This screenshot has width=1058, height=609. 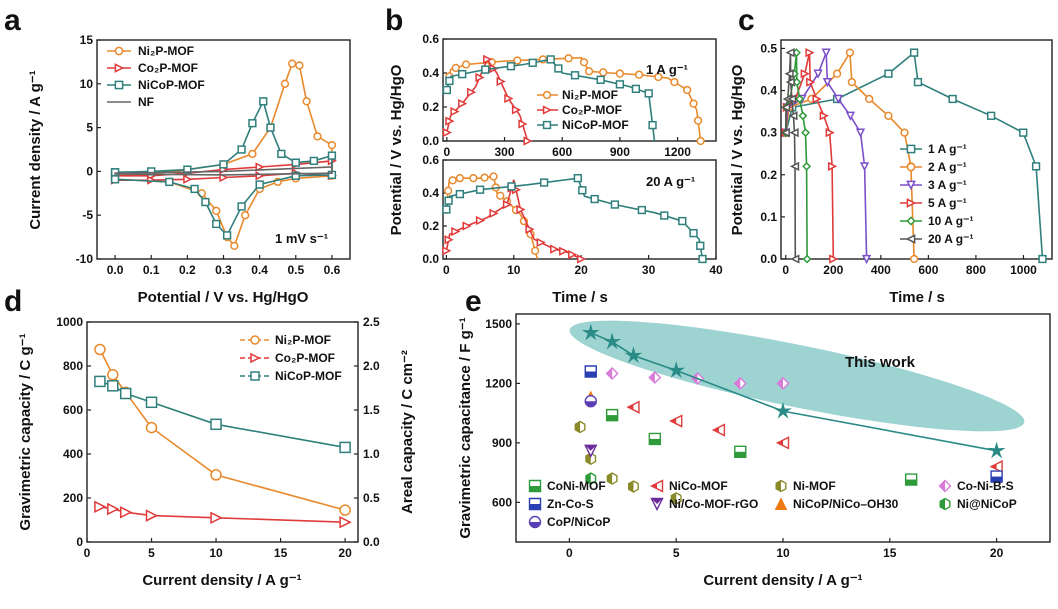 What do you see at coordinates (580, 297) in the screenshot?
I see `x-axis-label: Time / s` at bounding box center [580, 297].